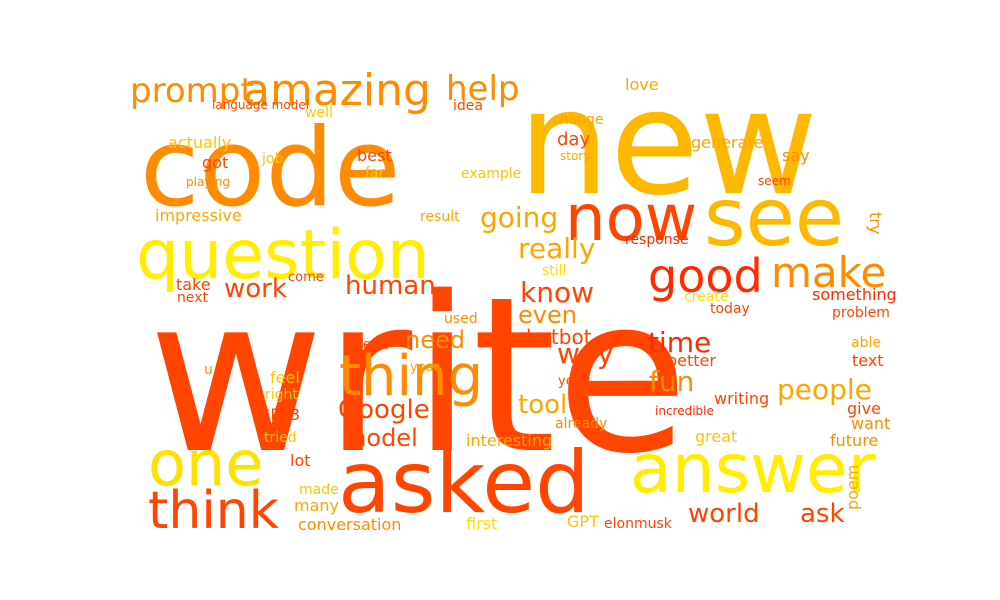 This screenshot has width=1000, height=600. What do you see at coordinates (875, 223) in the screenshot?
I see `word-try: try` at bounding box center [875, 223].